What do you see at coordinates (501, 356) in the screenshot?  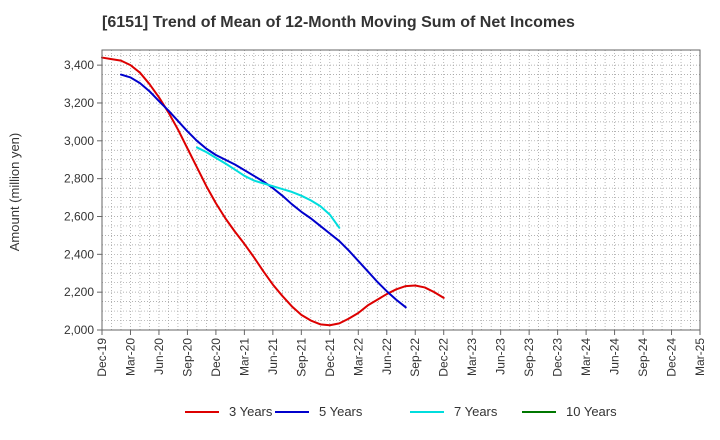 I see `x-tick-label: Jun-23` at bounding box center [501, 356].